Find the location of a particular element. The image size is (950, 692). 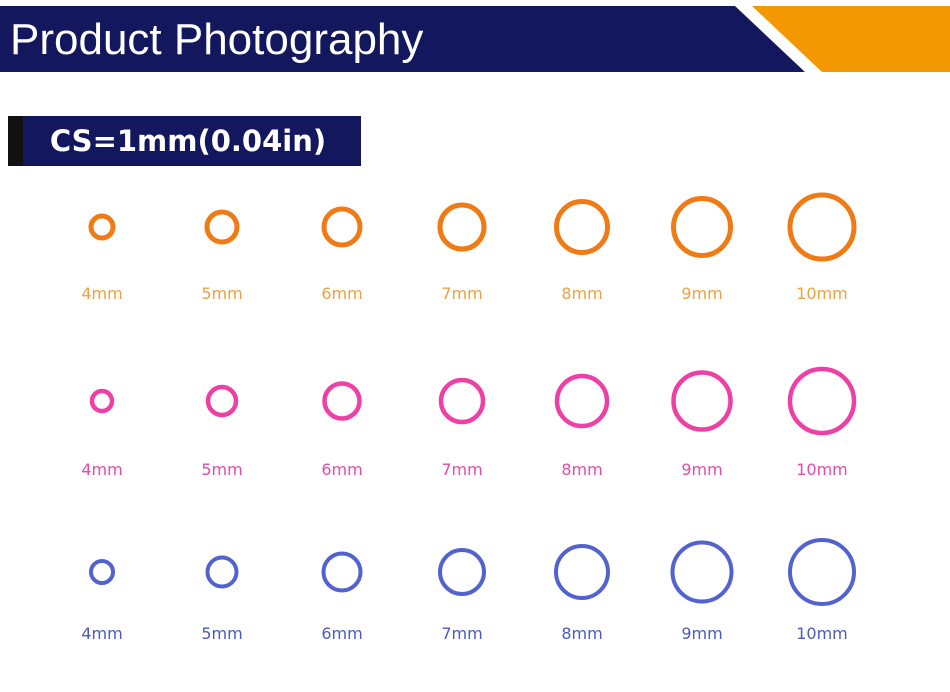

badge-text: CS=1mm(0.04in) is located at coordinates (188, 141).